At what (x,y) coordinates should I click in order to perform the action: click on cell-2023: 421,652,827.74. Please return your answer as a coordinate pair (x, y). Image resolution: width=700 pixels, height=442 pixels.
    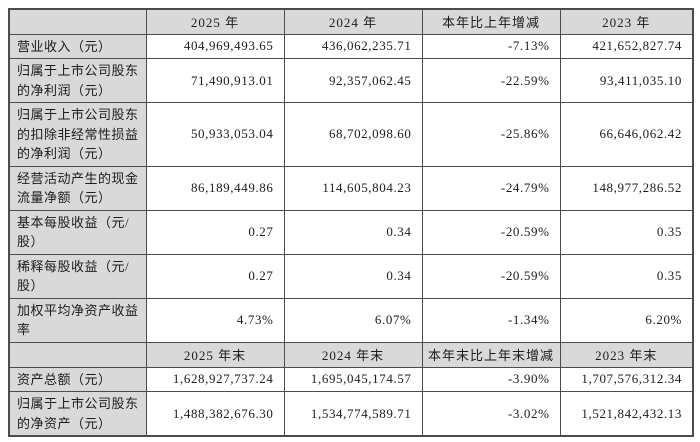
    Looking at the image, I should click on (626, 46).